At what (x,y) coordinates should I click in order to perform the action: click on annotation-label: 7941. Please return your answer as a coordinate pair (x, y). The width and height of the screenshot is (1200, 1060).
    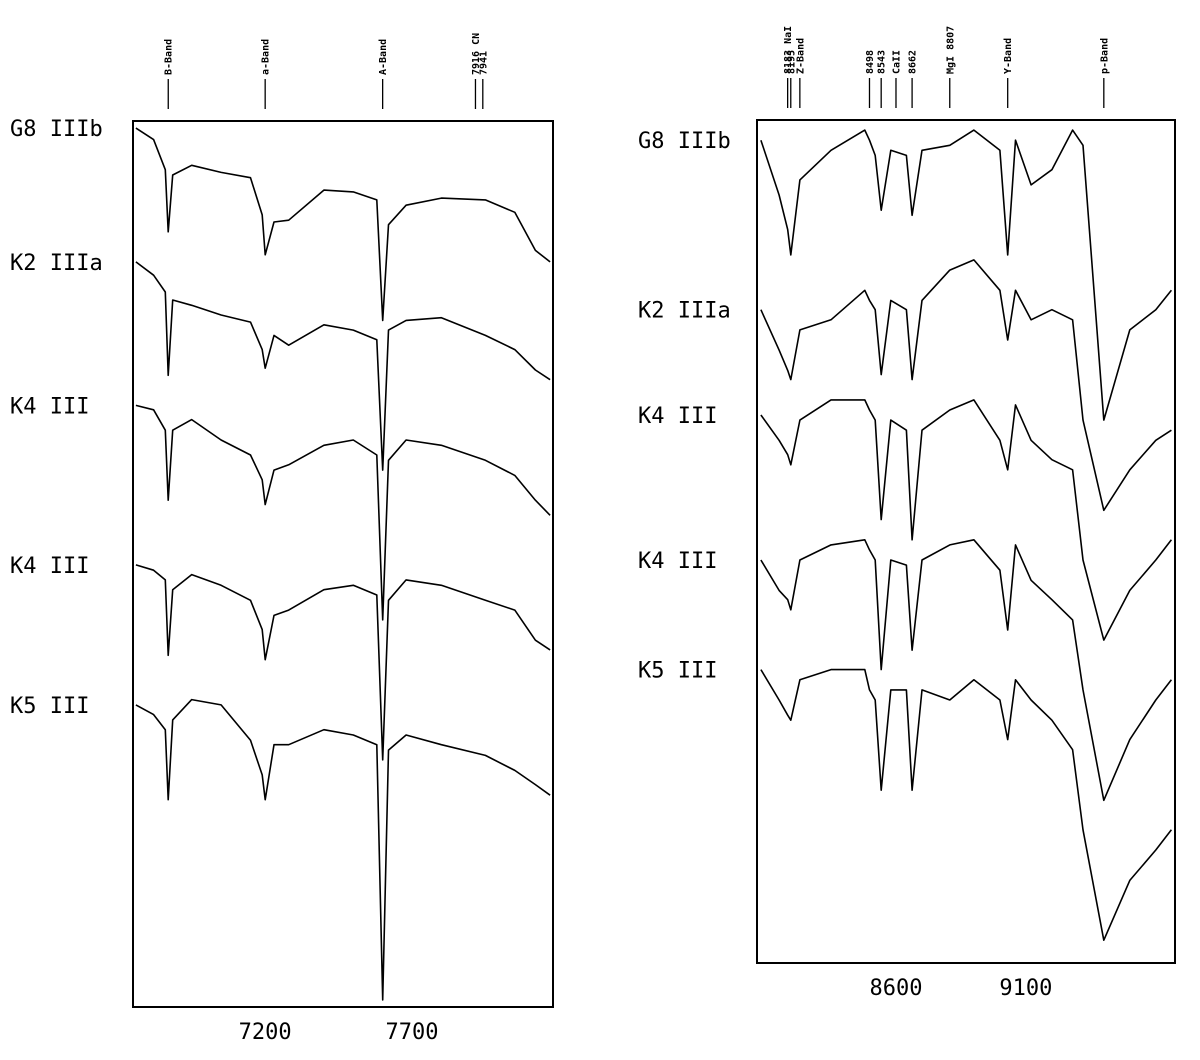
    Looking at the image, I should click on (483, 63).